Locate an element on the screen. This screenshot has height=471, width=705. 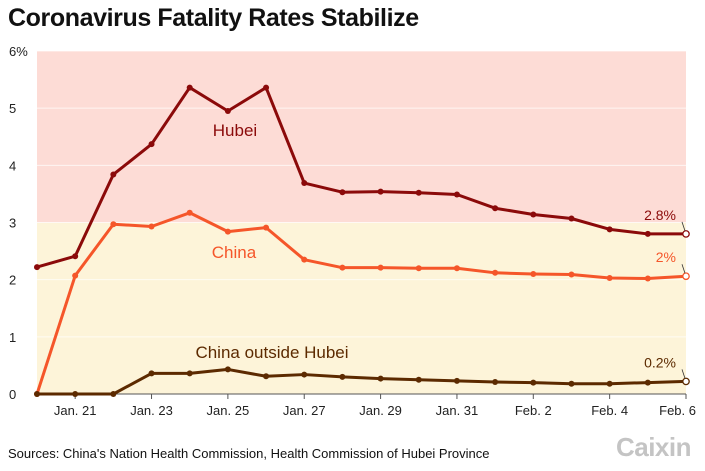
x-tick-label: Jan. 23 is located at coordinates (151, 410).